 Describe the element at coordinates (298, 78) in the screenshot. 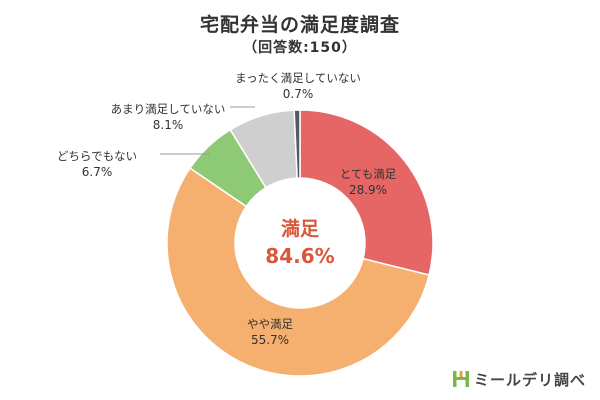

I see `slice-label-5: まったく満足していない` at that location.